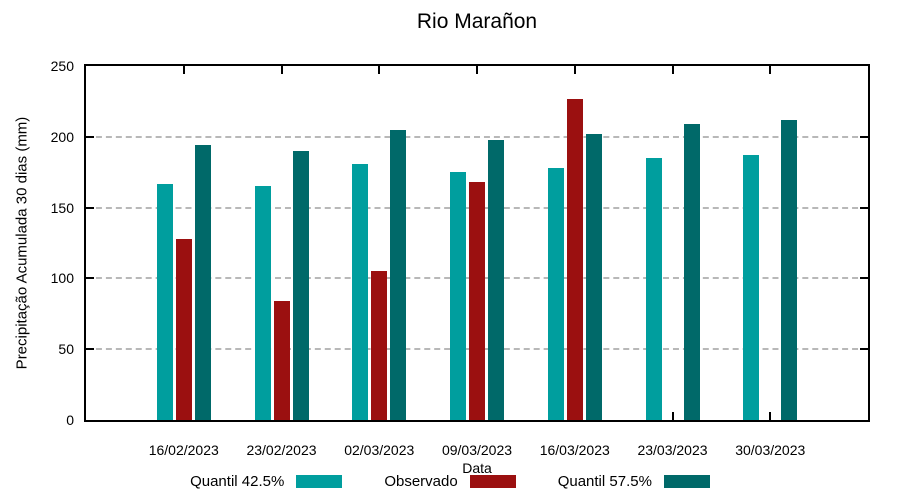  Describe the element at coordinates (379, 450) in the screenshot. I see `x-tick-label: 02/03/2023` at that location.